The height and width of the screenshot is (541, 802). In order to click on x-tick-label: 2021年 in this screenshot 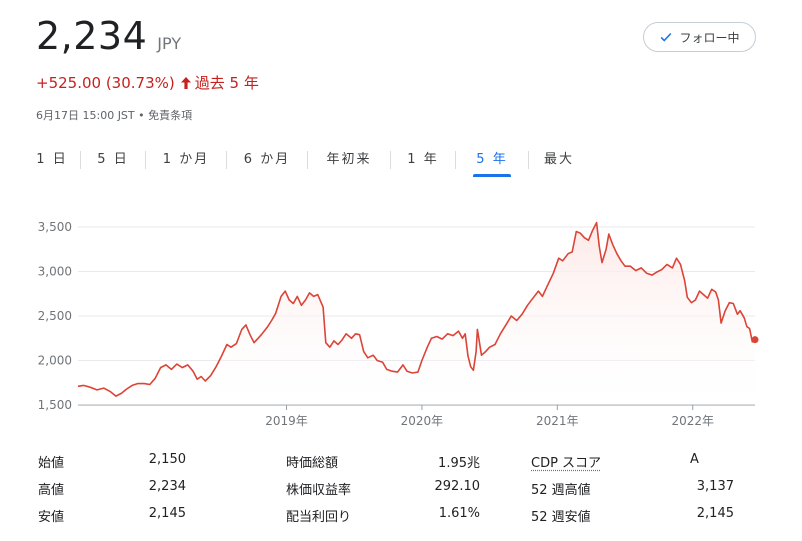, I will do `click(557, 421)`.